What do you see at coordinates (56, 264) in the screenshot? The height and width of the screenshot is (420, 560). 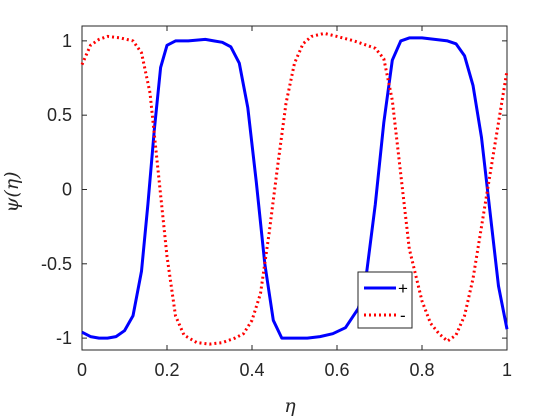 I see `y-tick-label: -0.5` at bounding box center [56, 264].